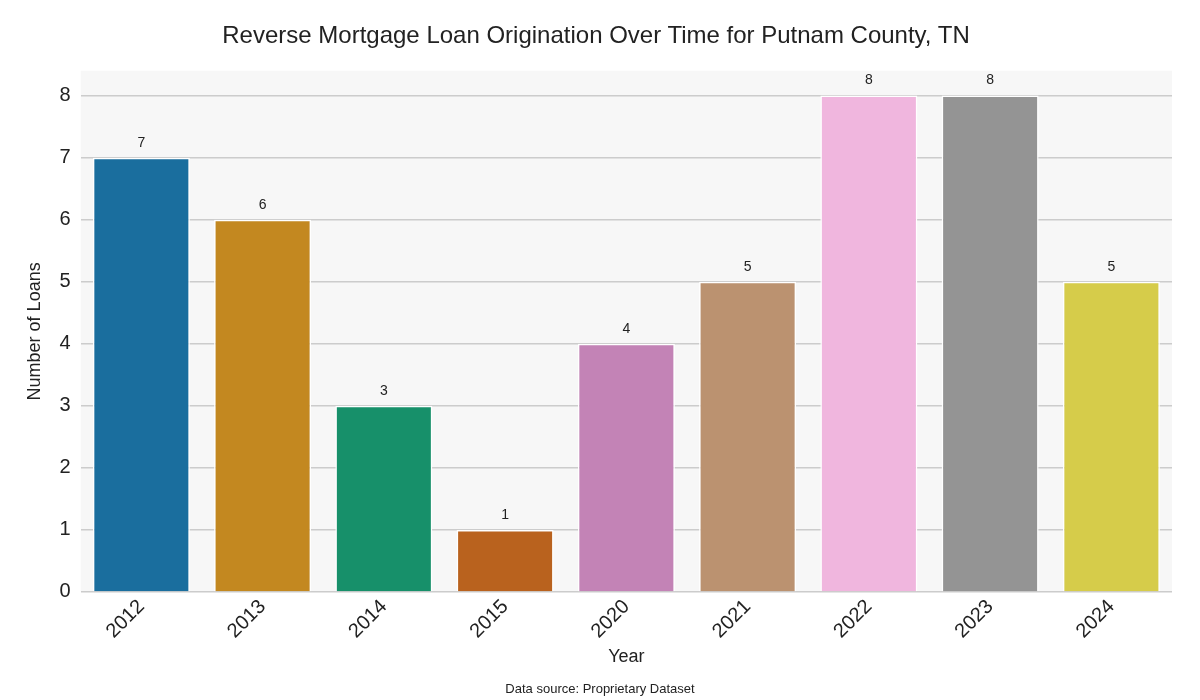 The image size is (1200, 700). Describe the element at coordinates (65, 94) in the screenshot. I see `y-tick-label: 8` at that location.